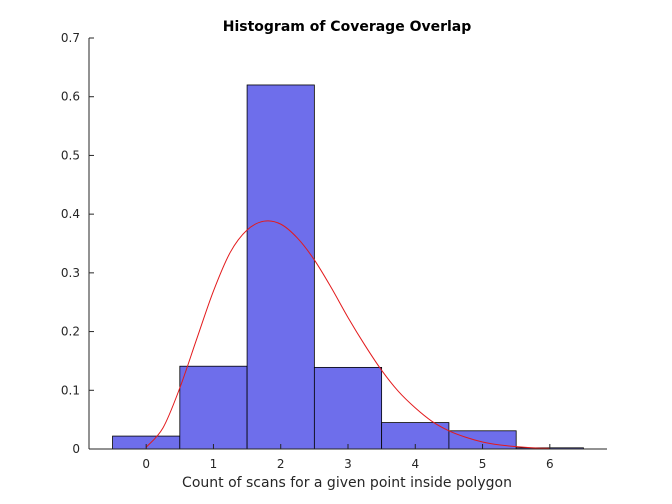  I want to click on y-tick-label-5: 0.5, so click(70, 155).